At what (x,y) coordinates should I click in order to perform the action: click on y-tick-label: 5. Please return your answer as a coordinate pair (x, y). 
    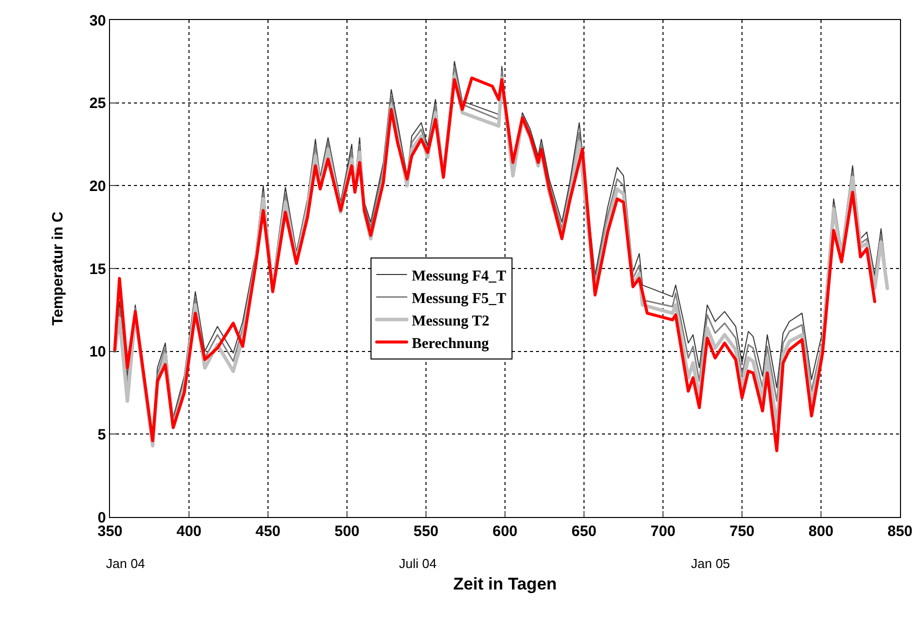
    Looking at the image, I should click on (102, 435).